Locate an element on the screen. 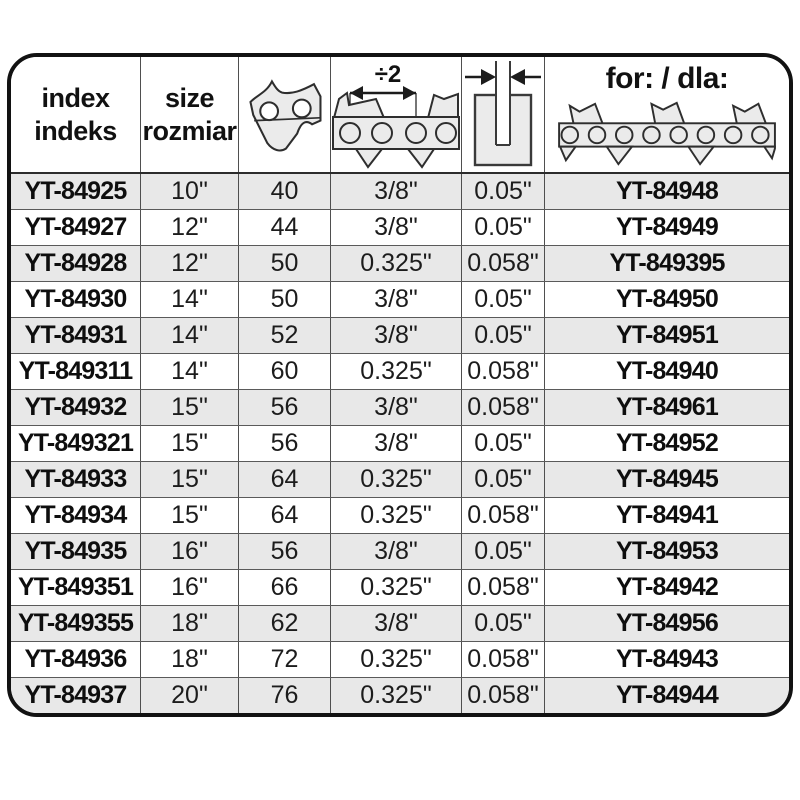 The image size is (800, 800). table-header-row: index indeks size rozmiar is located at coordinates (400, 115).